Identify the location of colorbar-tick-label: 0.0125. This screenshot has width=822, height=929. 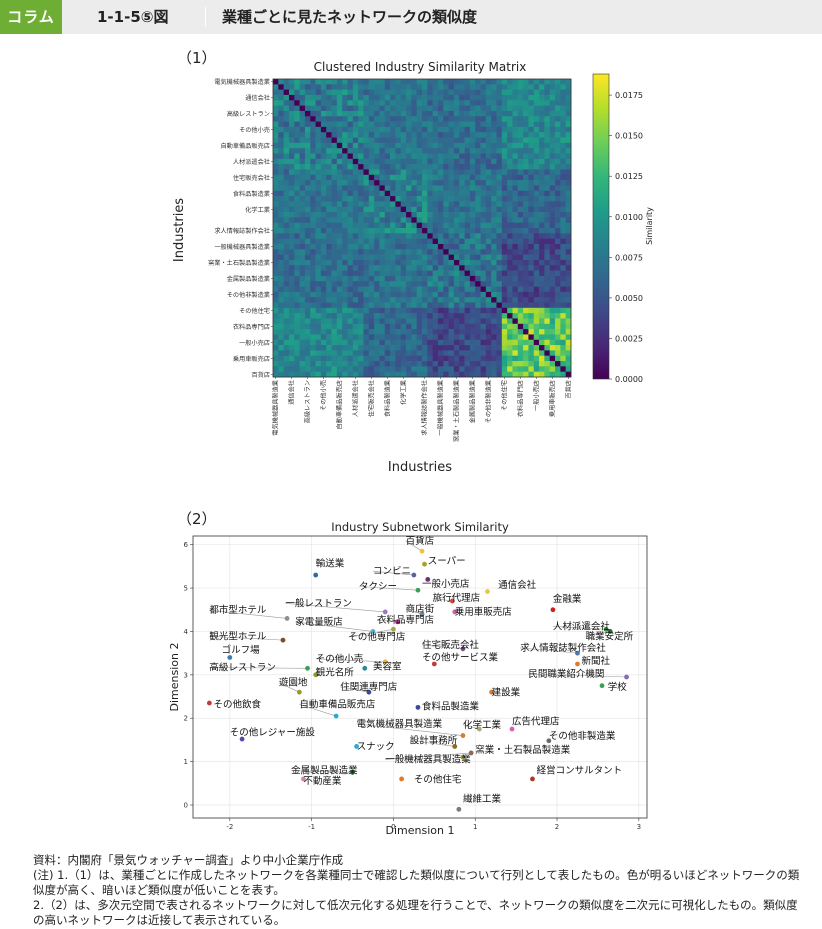
(629, 176).